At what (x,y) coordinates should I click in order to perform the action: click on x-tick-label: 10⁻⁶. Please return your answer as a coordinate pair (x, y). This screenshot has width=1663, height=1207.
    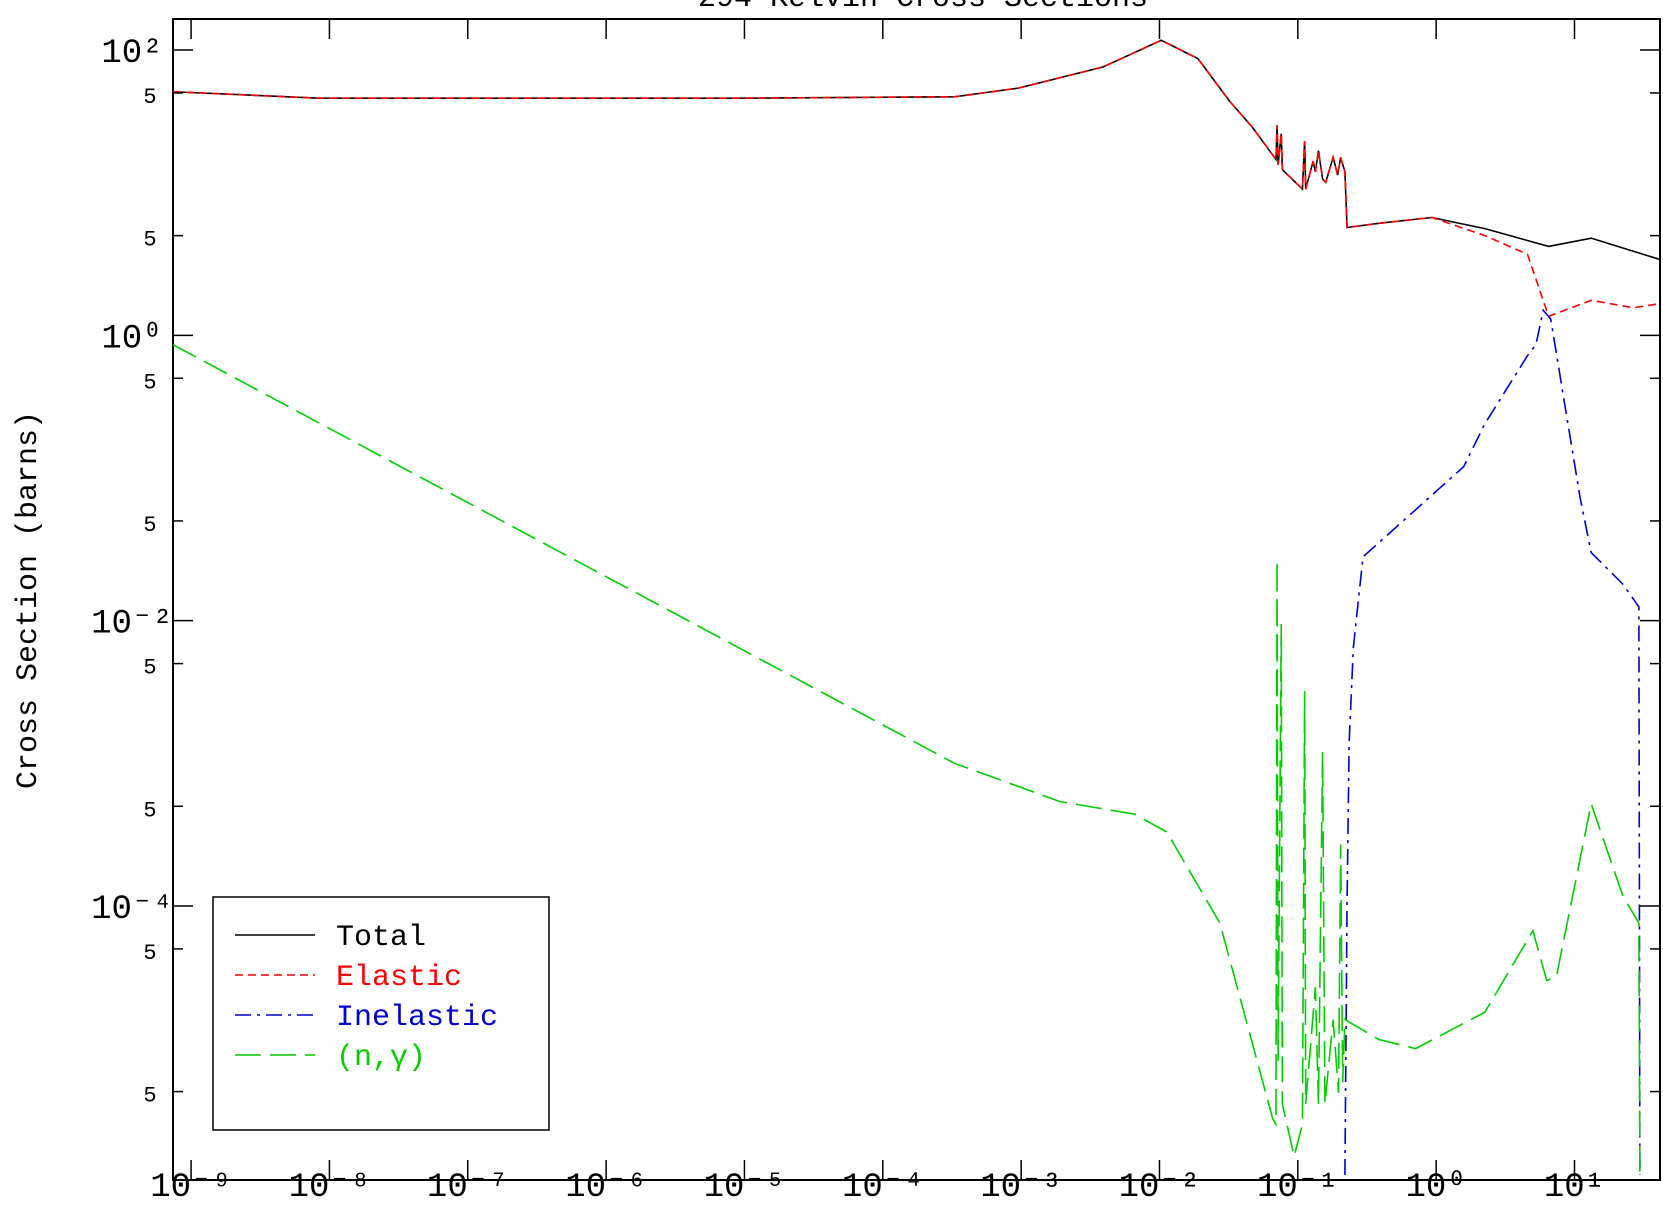
    Looking at the image, I should click on (606, 1188).